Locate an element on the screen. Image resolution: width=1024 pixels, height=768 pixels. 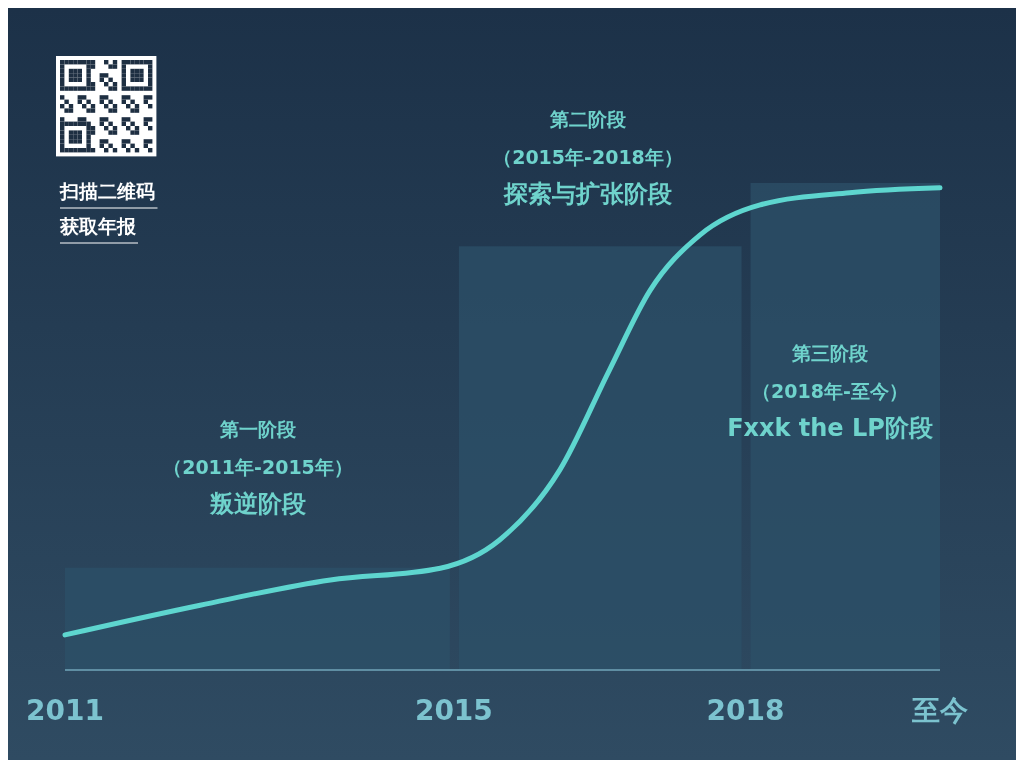
x-tick-label: 至今 is located at coordinates (939, 710).